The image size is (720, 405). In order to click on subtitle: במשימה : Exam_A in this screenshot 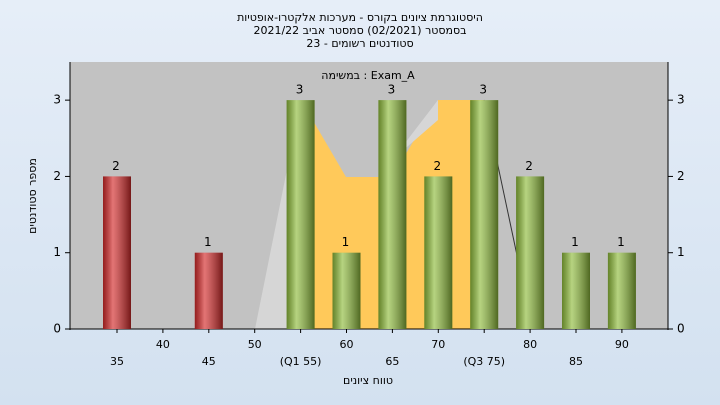, I will do `click(368, 75)`.